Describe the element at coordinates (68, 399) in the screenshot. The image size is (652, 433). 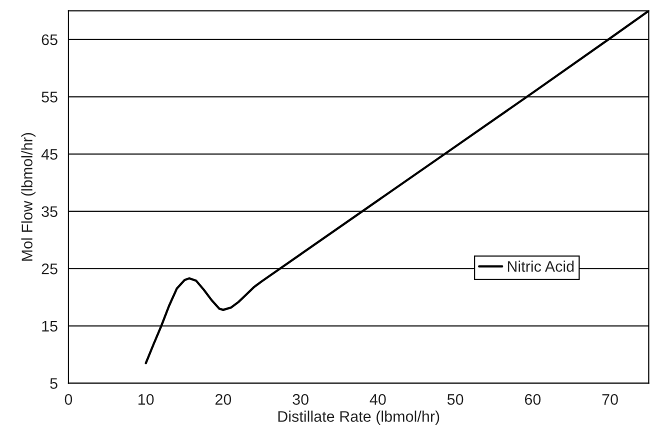
I see `x-tick-label: 0` at that location.